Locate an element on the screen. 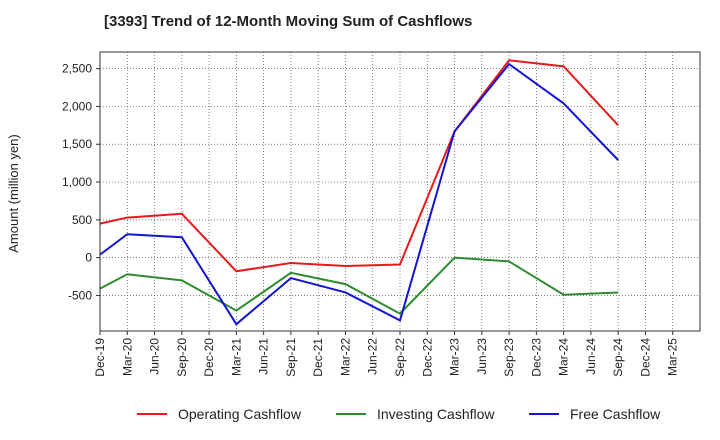 The height and width of the screenshot is (440, 720). y-axis-ticks: -500 0 500 1,000 1,500 2,000 2,500 is located at coordinates (81, 182).